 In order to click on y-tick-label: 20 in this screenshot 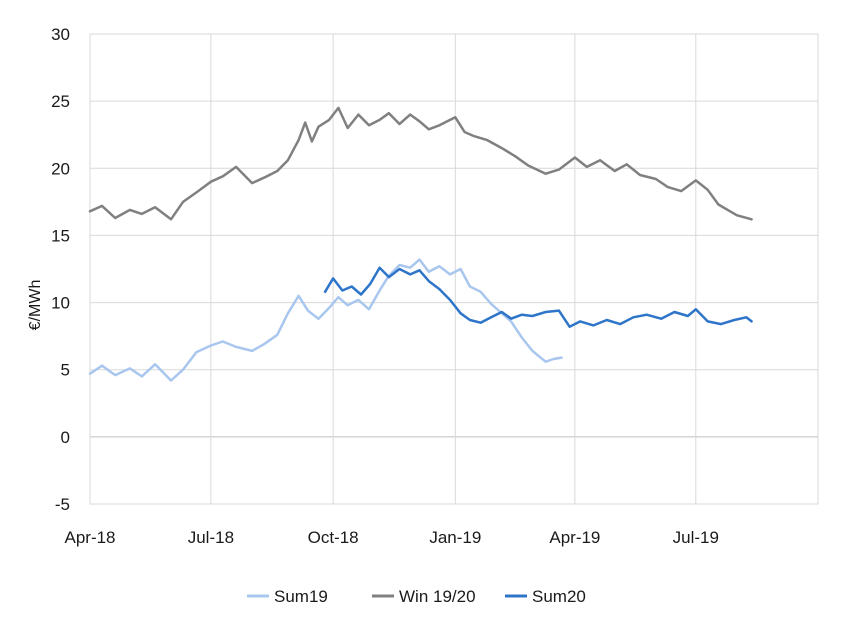, I will do `click(60, 168)`.